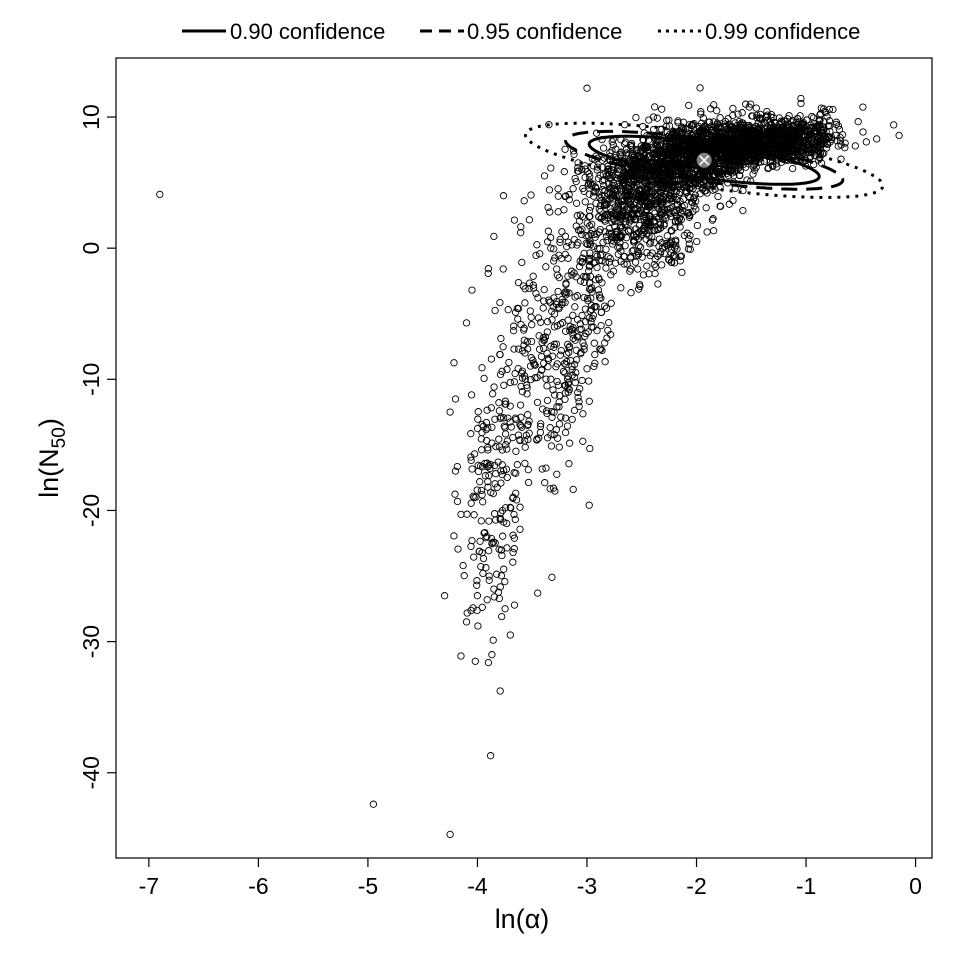  Describe the element at coordinates (91, 641) in the screenshot. I see `y-tick-label: -30` at that location.